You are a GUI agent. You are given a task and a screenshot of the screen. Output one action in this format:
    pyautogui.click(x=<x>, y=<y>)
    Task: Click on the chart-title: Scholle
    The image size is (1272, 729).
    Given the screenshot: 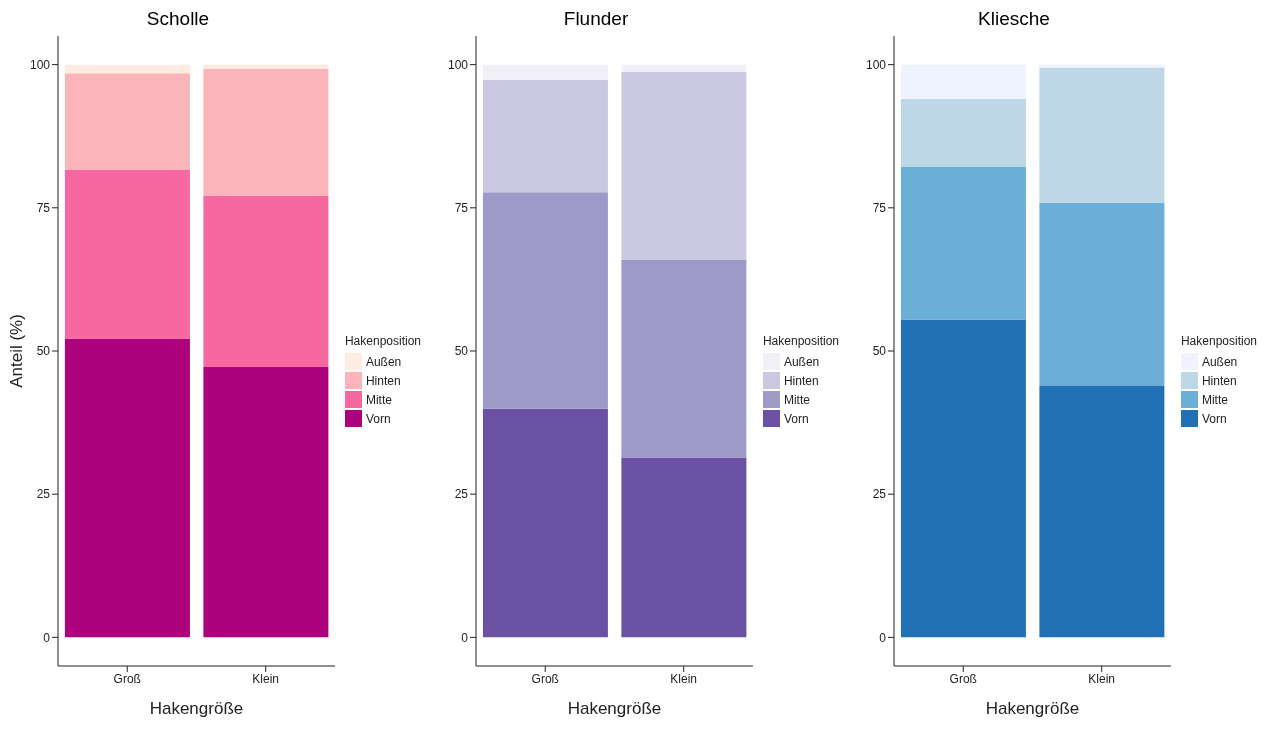 What is the action you would take?
    pyautogui.click(x=178, y=19)
    